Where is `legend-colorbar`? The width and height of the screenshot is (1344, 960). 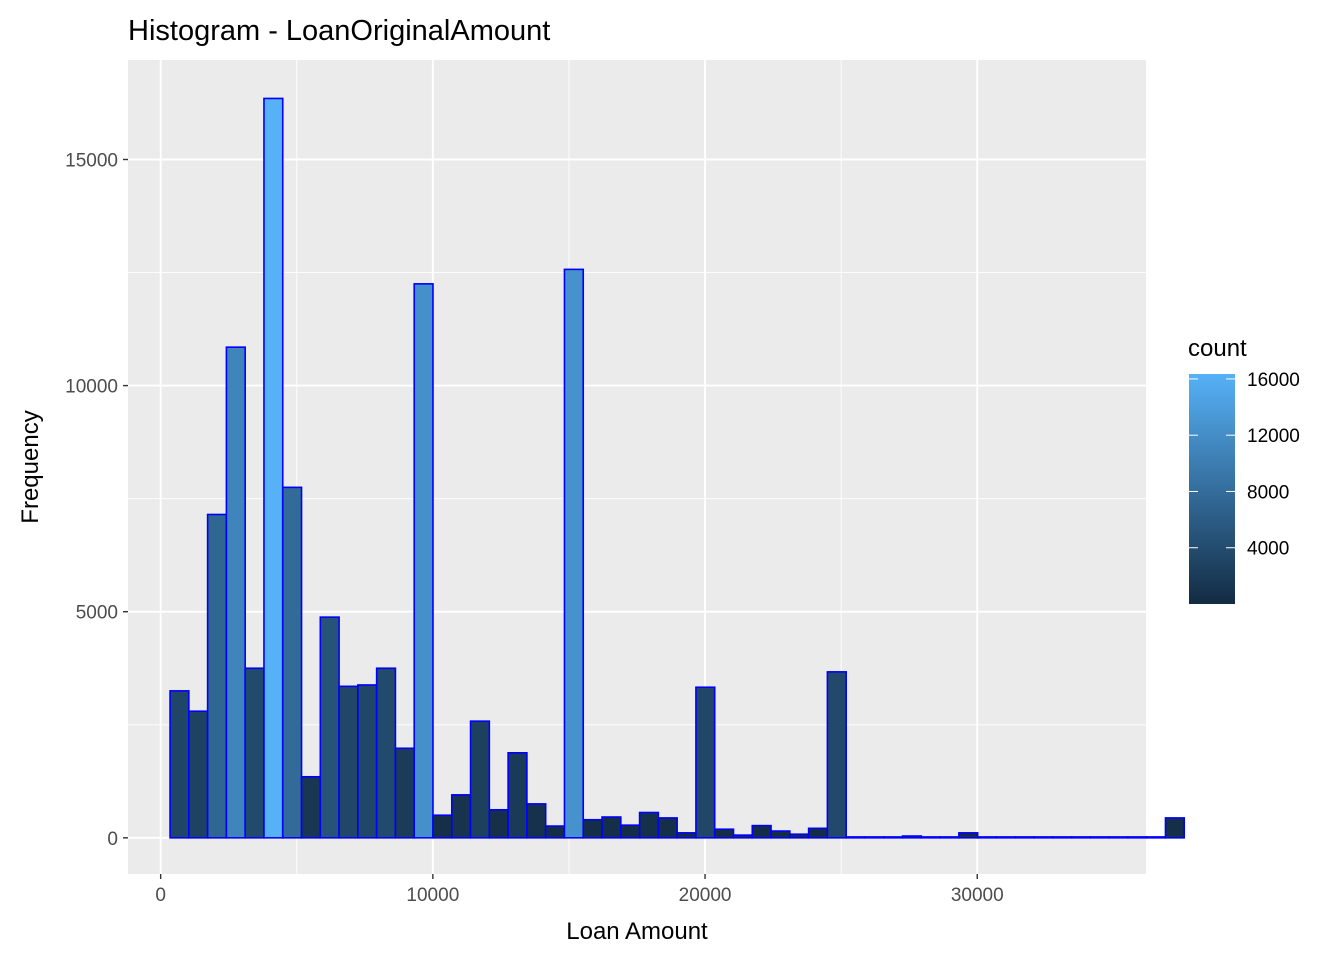
legend-colorbar is located at coordinates (1212, 489).